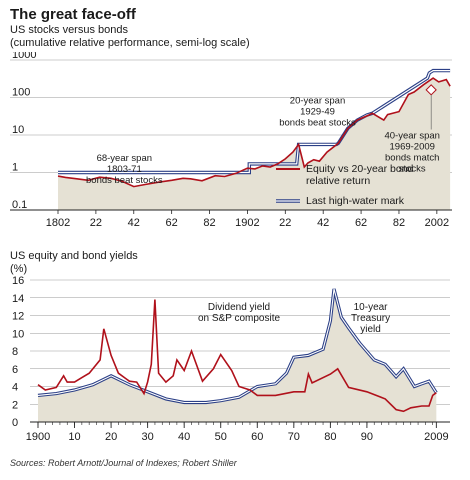 Image resolution: width=470 pixels, height=480 pixels. I want to click on y-tick-label: 12, so click(18, 317).